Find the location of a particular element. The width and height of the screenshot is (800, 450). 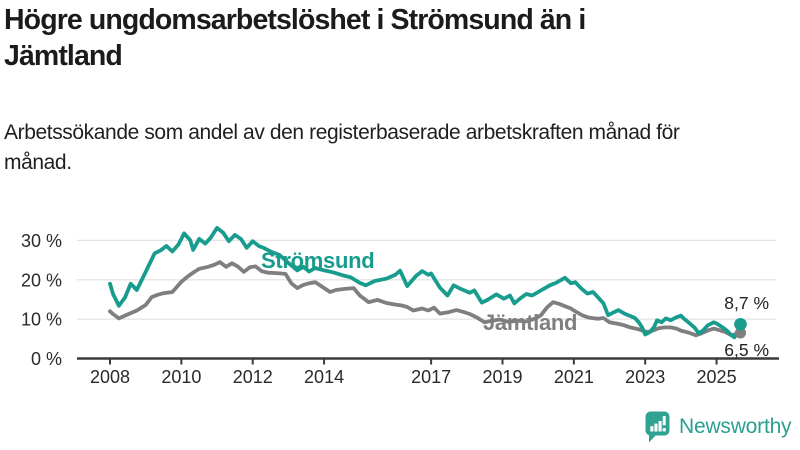

y-tick-label-0: 0 % is located at coordinates (46, 359).